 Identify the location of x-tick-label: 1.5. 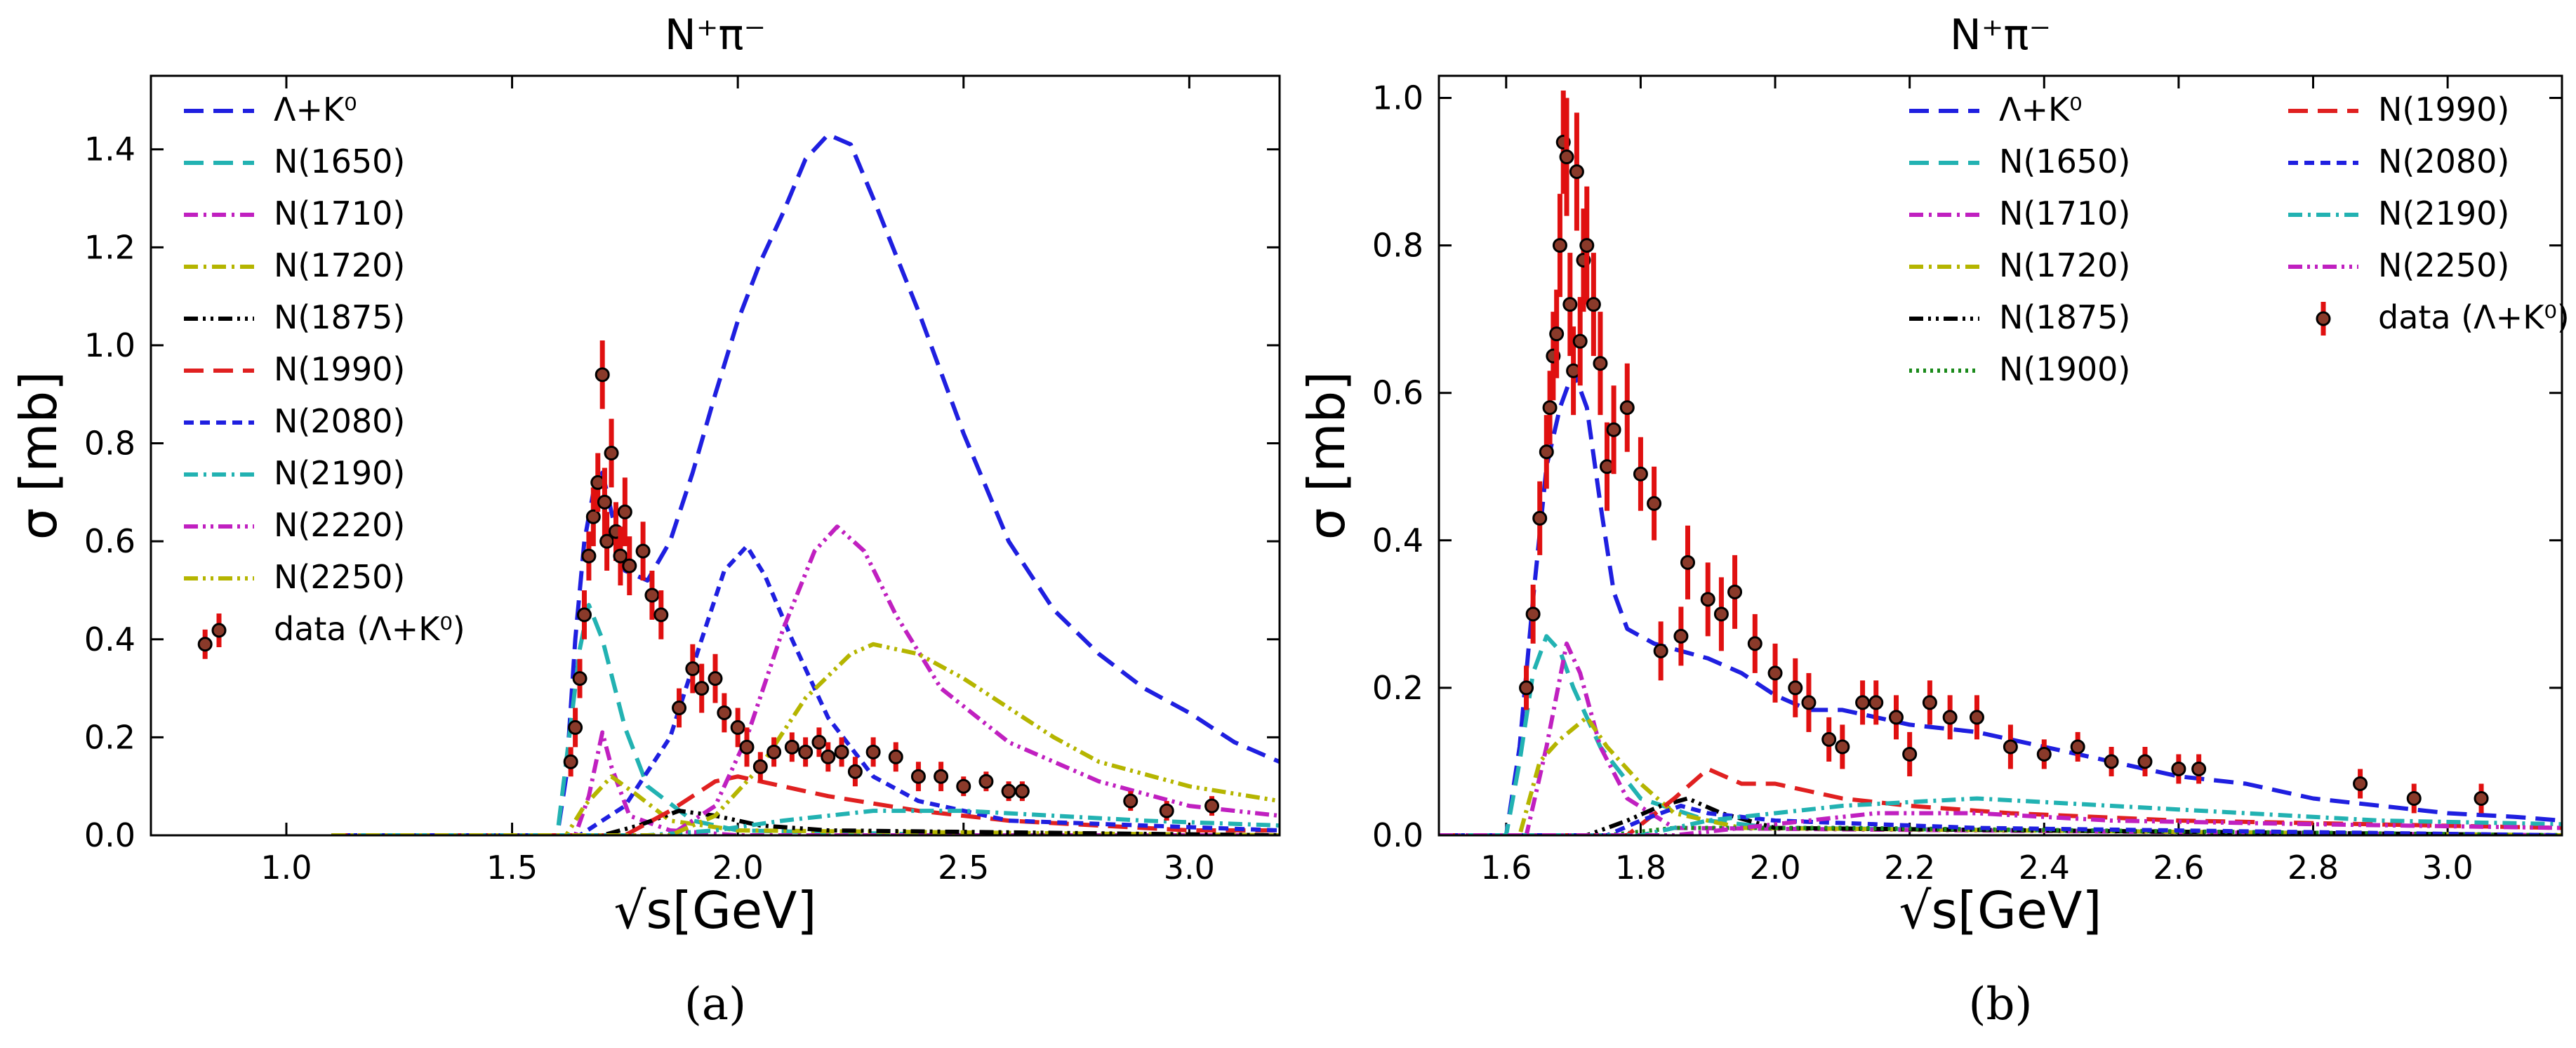
(512, 868).